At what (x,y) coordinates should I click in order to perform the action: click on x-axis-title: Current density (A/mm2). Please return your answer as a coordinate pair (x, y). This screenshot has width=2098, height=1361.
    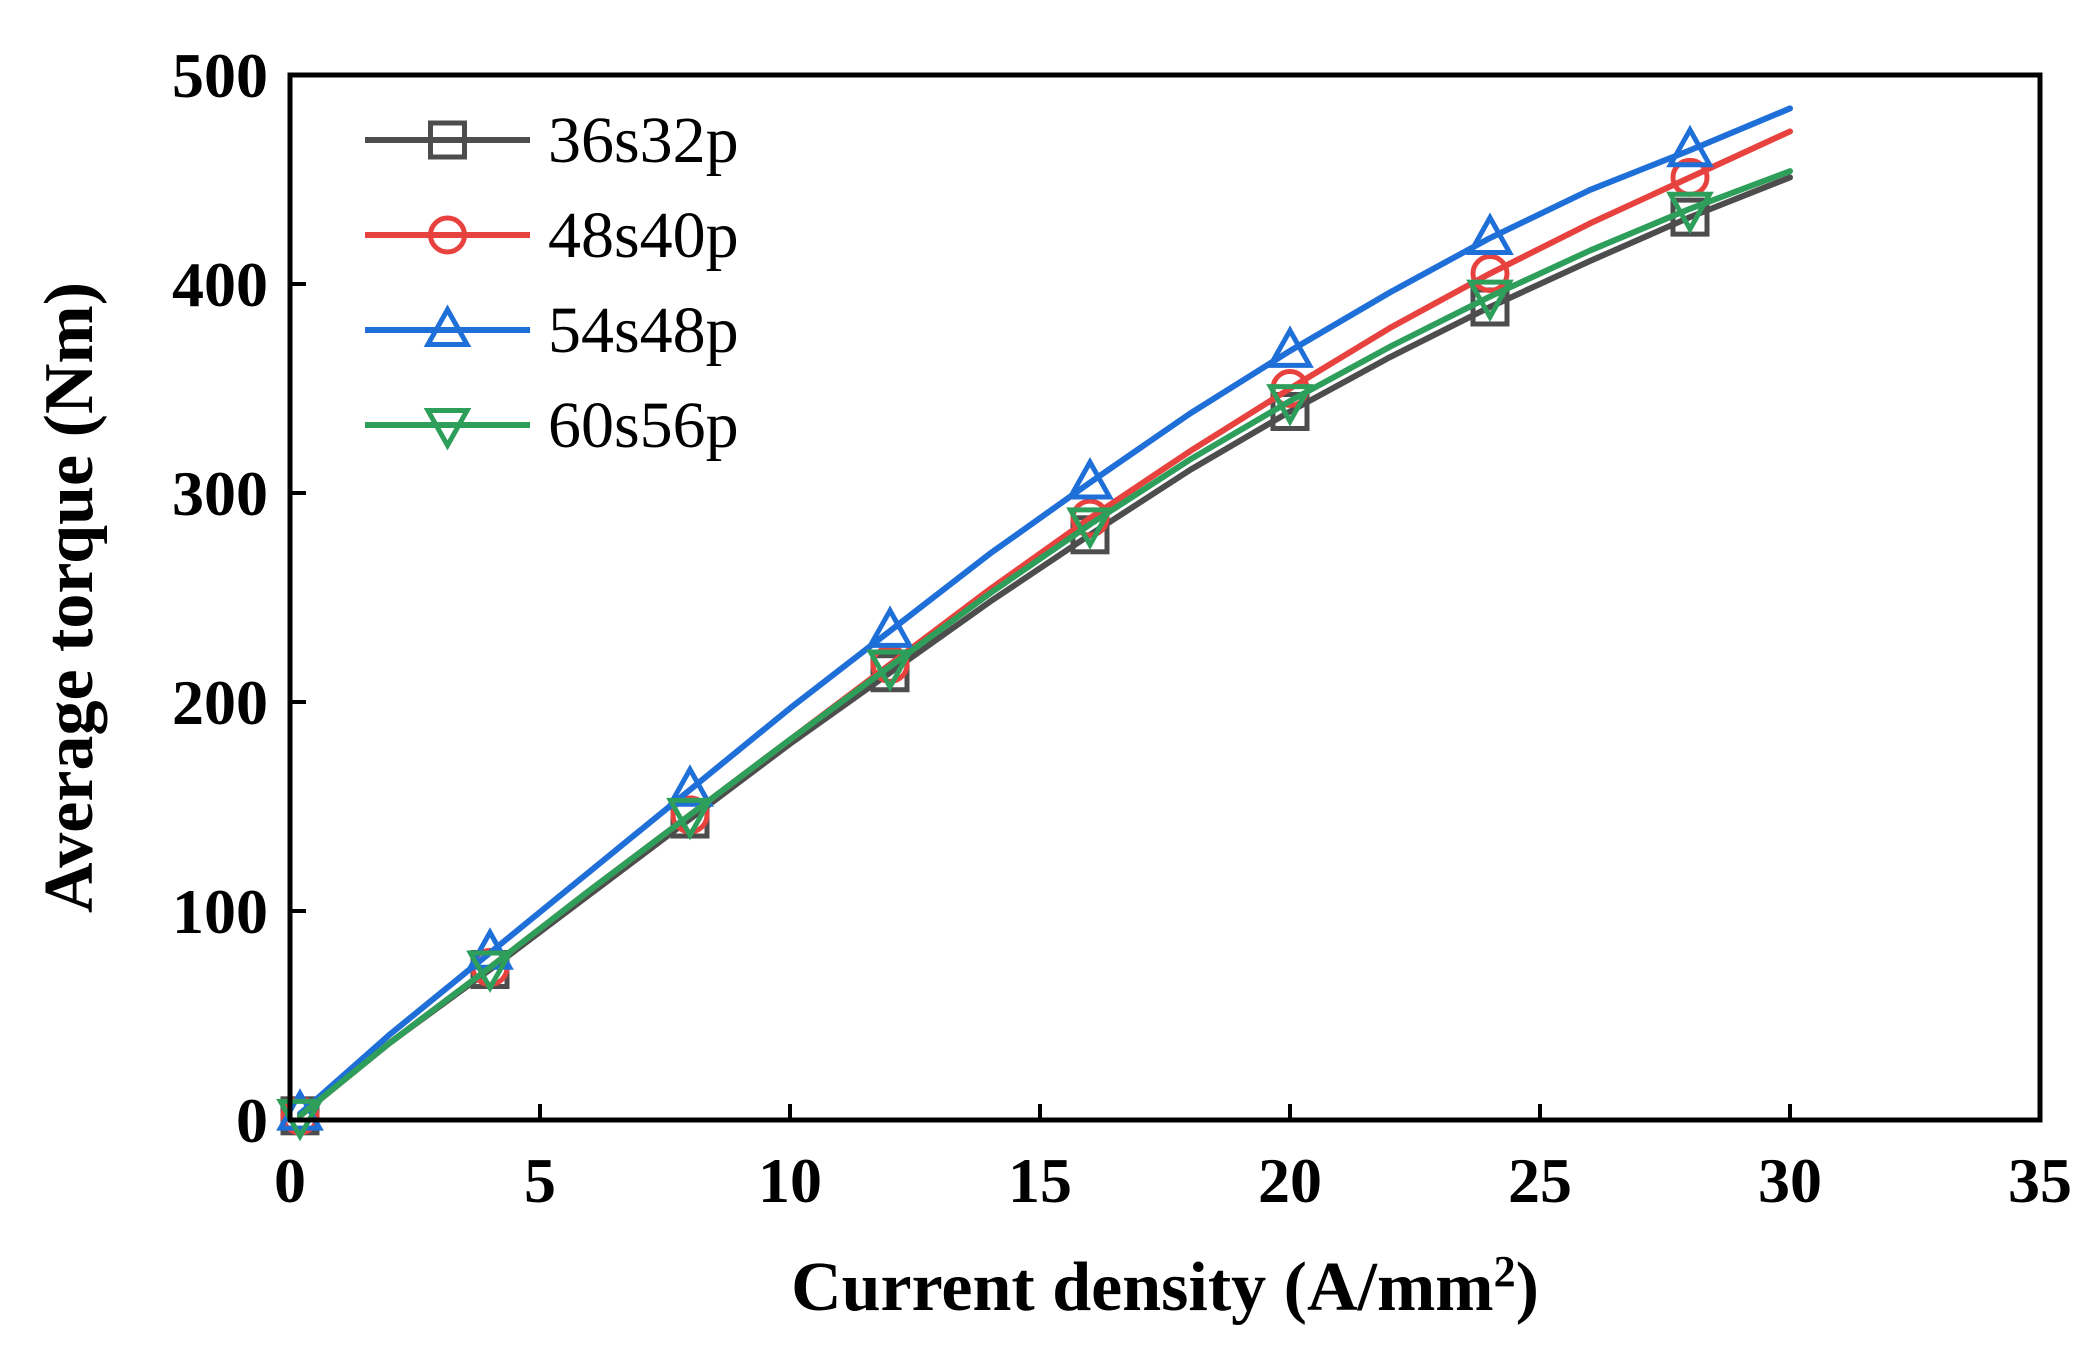
    Looking at the image, I should click on (1165, 1287).